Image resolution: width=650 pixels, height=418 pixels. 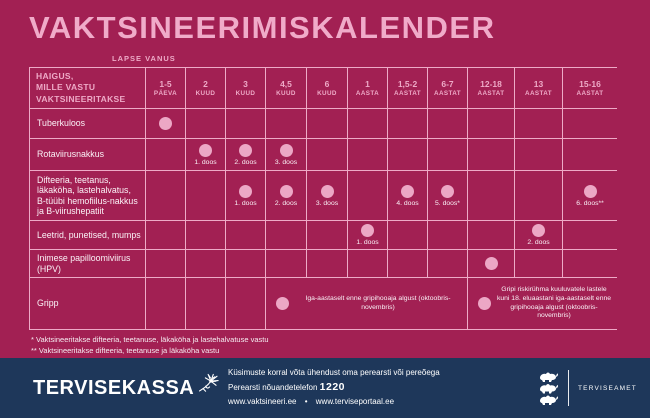 I want to click on dose-cell, so click(x=165, y=123).